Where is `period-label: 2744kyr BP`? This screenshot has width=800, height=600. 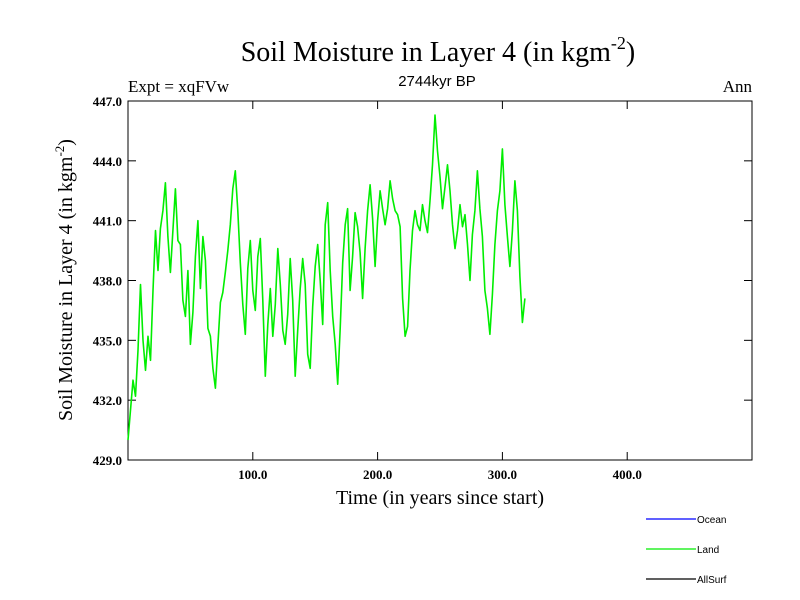 period-label: 2744kyr BP is located at coordinates (437, 81).